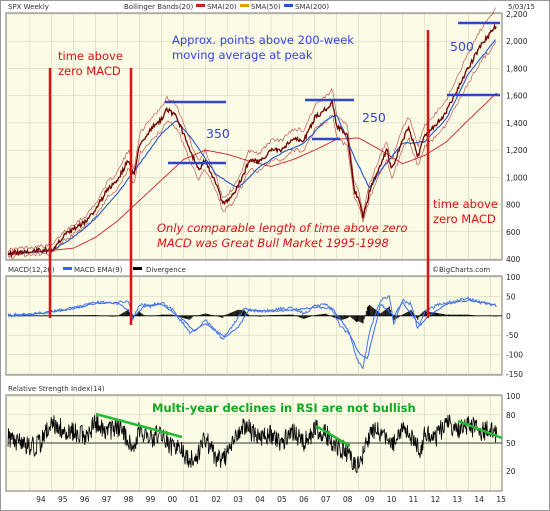 The image size is (550, 511). I want to click on sma50-label: SMA(50), so click(266, 7).